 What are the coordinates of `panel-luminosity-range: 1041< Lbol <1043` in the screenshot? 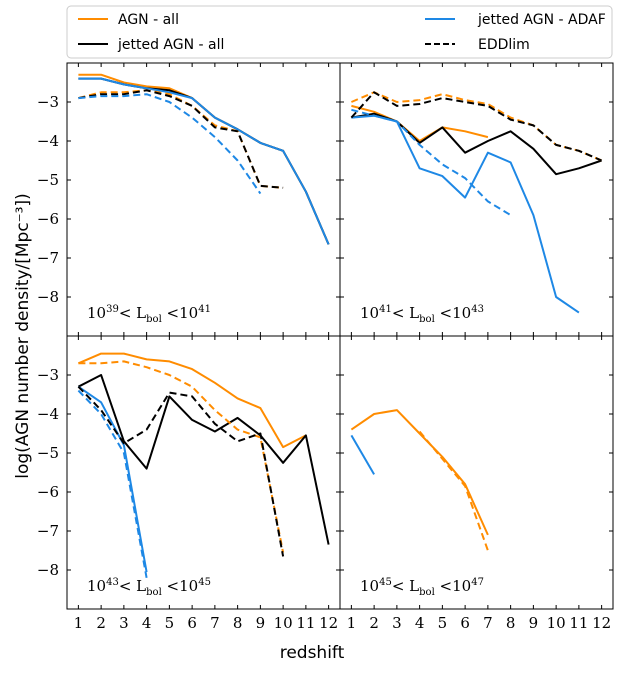 It's located at (422, 314).